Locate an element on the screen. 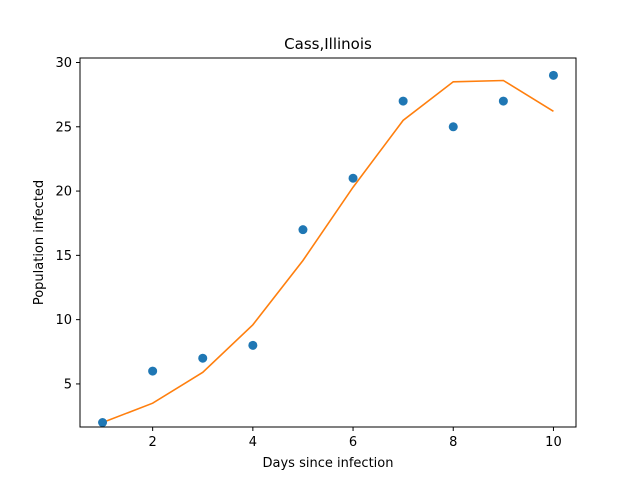 The height and width of the screenshot is (480, 640). x-tick-label: 10 is located at coordinates (553, 442).